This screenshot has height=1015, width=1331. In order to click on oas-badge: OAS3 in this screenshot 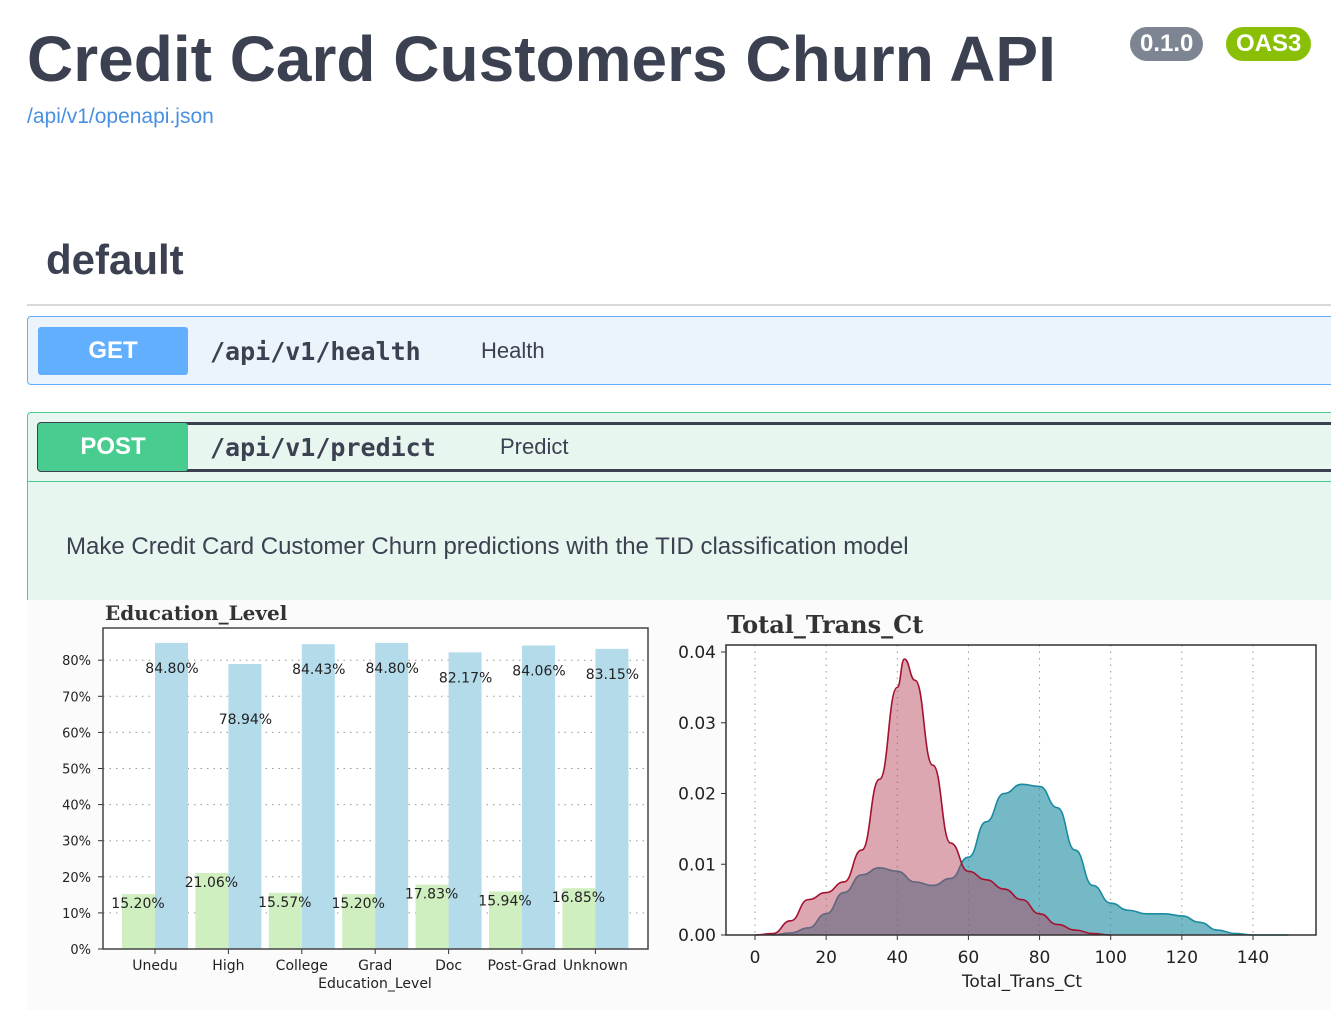, I will do `click(1269, 44)`.